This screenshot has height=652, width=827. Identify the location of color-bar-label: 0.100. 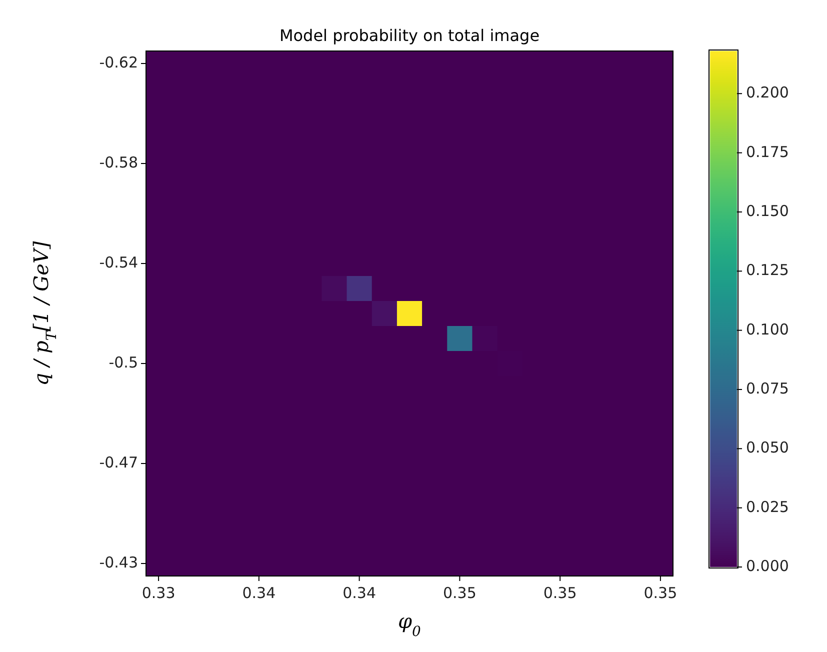
(767, 329).